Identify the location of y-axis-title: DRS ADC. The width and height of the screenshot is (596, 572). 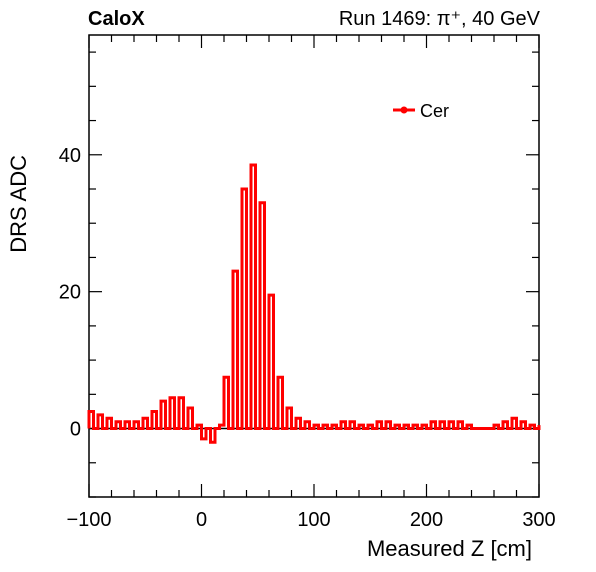
(18, 204).